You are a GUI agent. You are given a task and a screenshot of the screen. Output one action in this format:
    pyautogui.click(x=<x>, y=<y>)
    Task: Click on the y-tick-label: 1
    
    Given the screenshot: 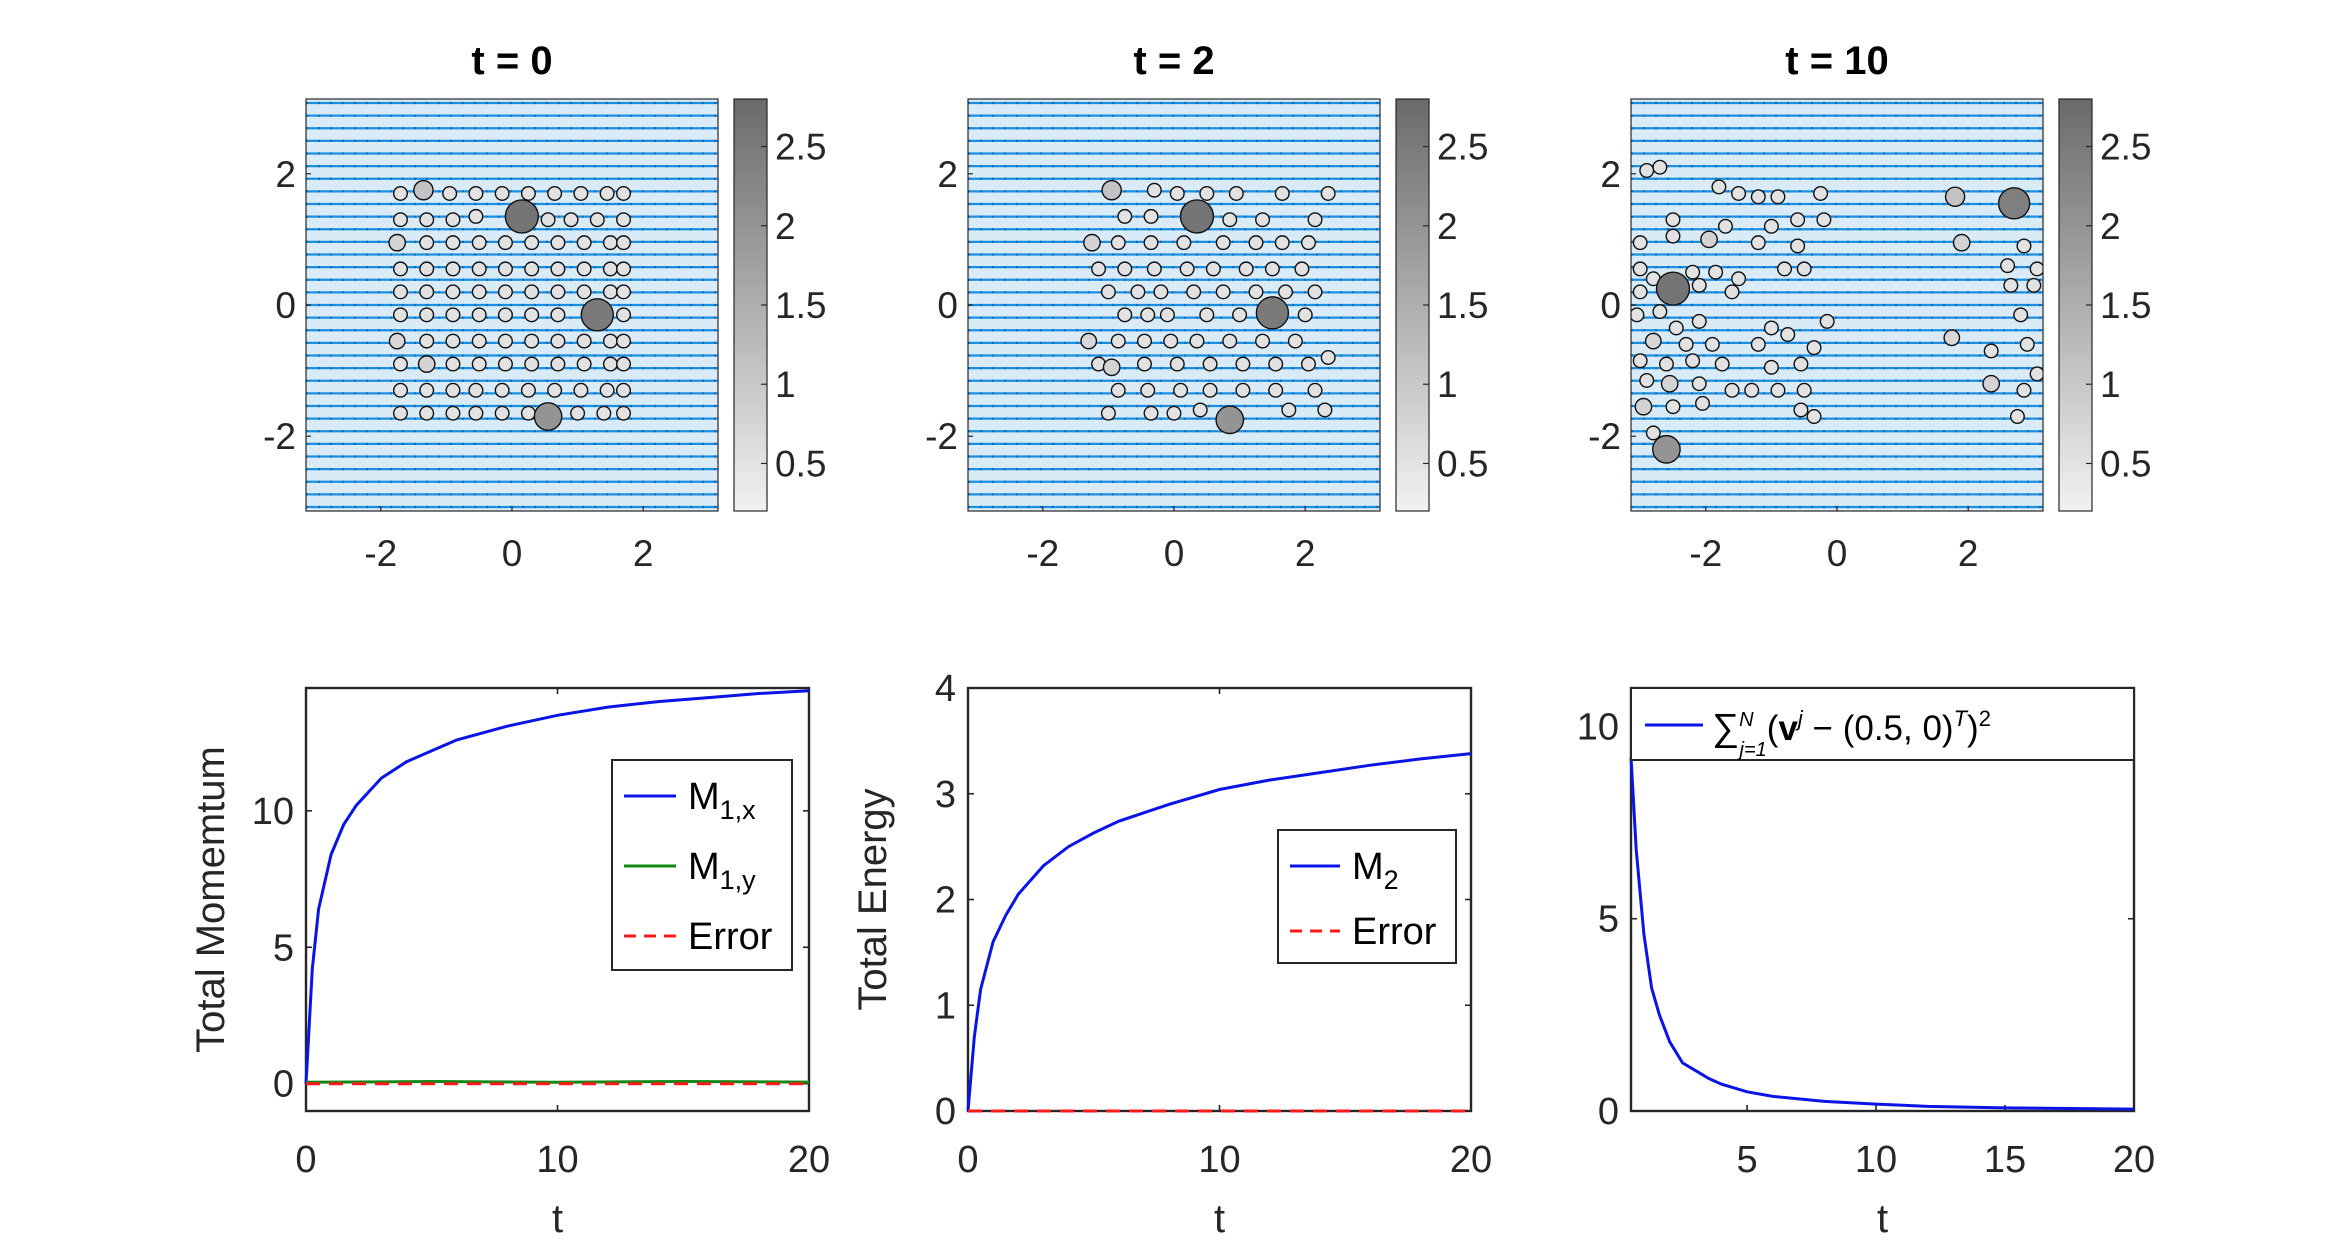 What is the action you would take?
    pyautogui.click(x=945, y=1006)
    